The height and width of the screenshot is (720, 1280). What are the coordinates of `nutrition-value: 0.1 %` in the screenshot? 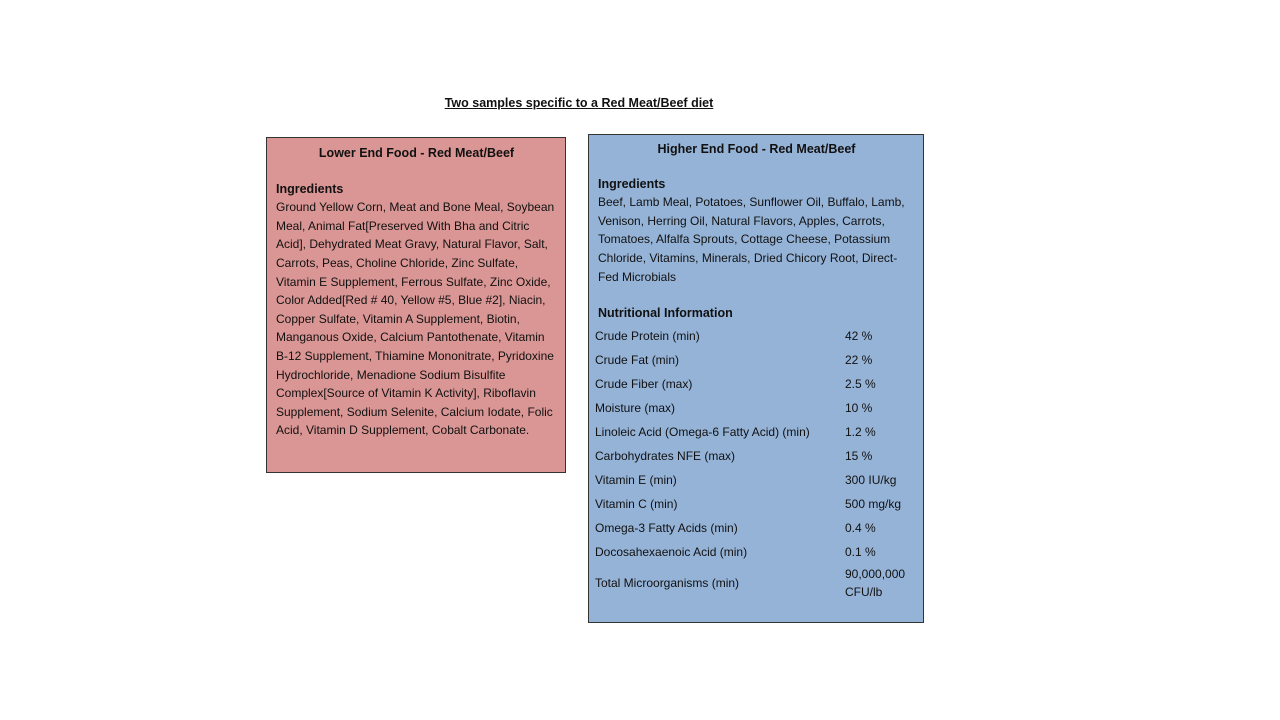 It's located at (860, 552).